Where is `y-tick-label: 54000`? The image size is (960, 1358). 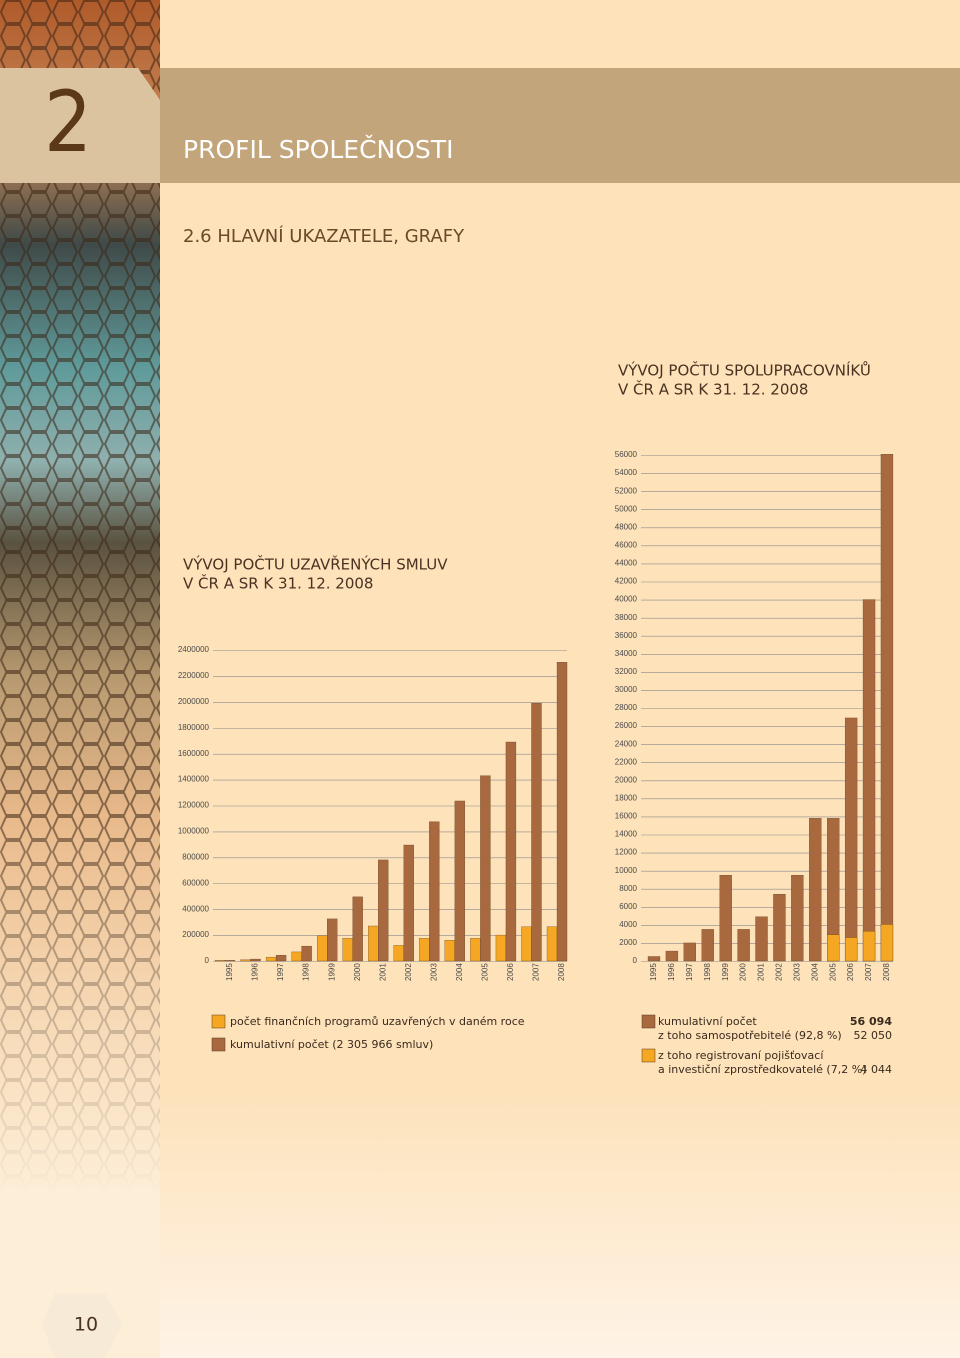 y-tick-label: 54000 is located at coordinates (626, 472).